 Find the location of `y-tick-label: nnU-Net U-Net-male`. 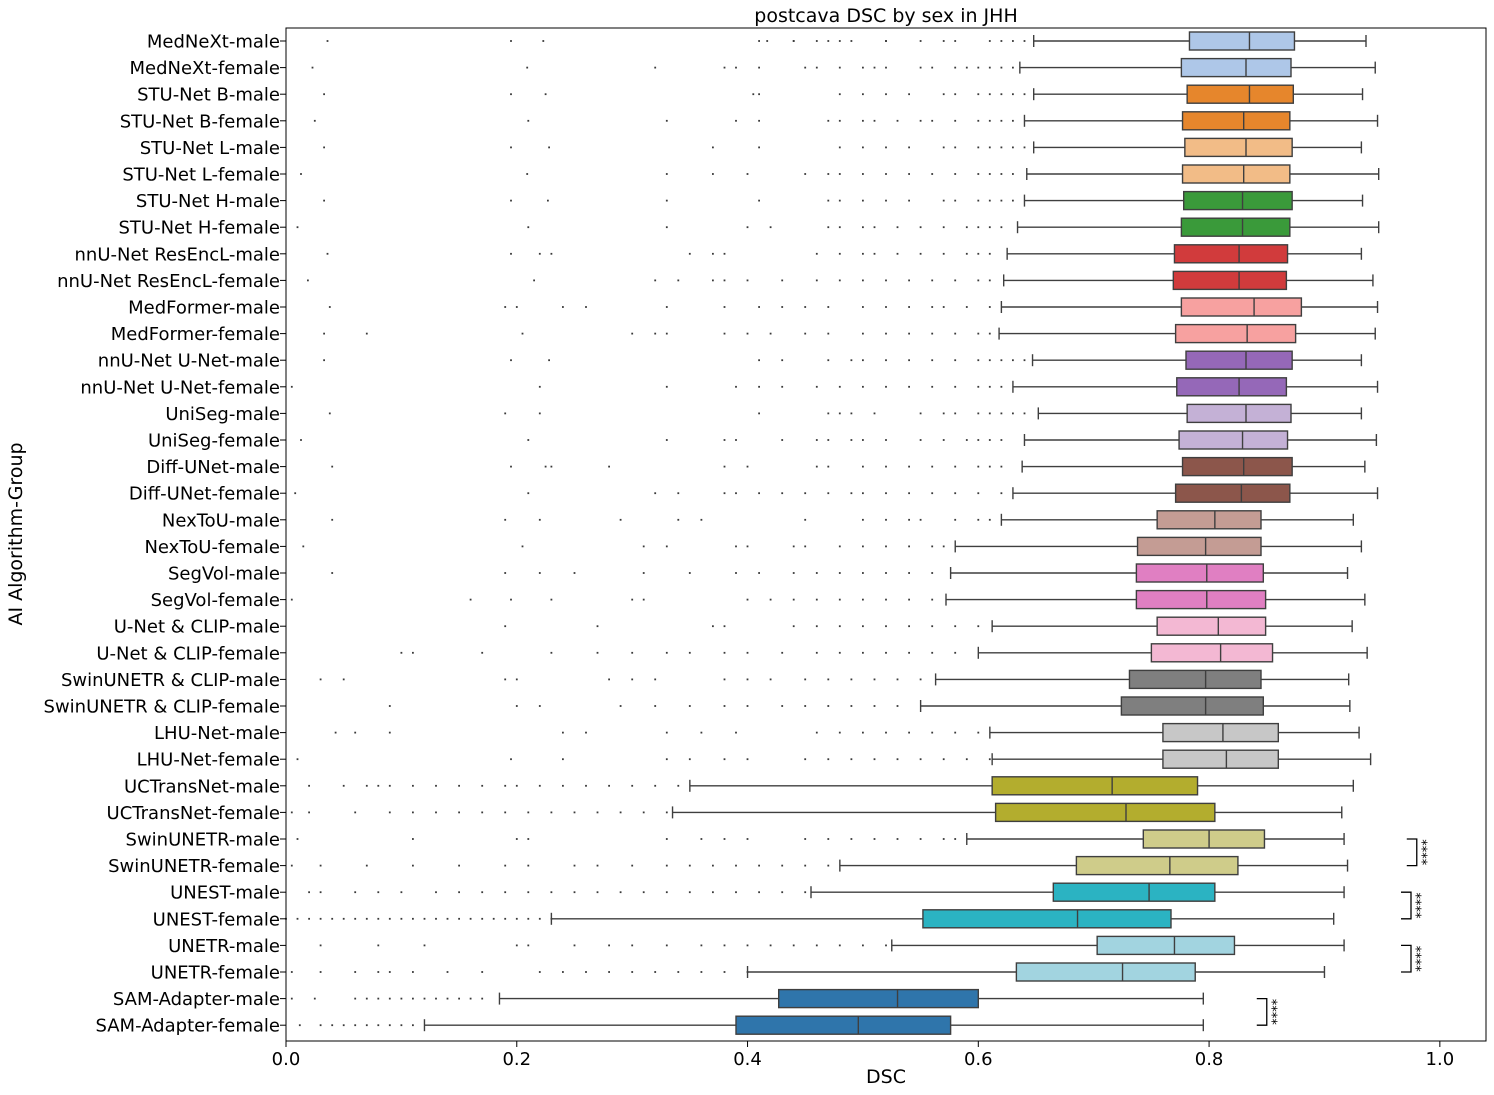

y-tick-label: nnU-Net U-Net-male is located at coordinates (189, 361).